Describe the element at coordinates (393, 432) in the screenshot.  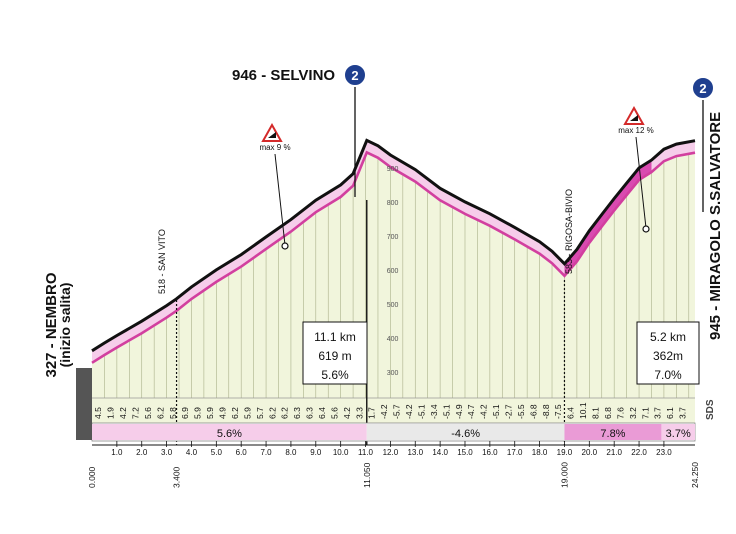
I see `gradient-segment-bar: 5.6% -4.6% 7.8% 3.7%` at that location.